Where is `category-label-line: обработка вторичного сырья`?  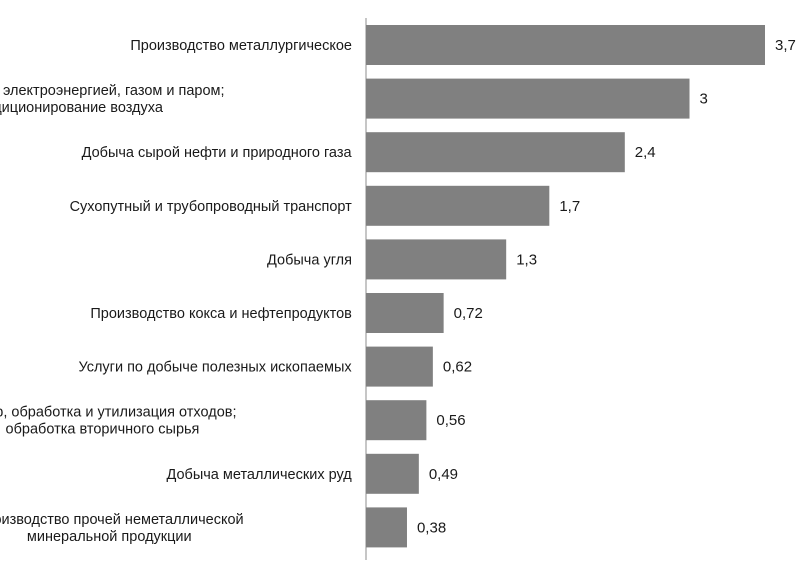 category-label-line: обработка вторичного сырья is located at coordinates (103, 430).